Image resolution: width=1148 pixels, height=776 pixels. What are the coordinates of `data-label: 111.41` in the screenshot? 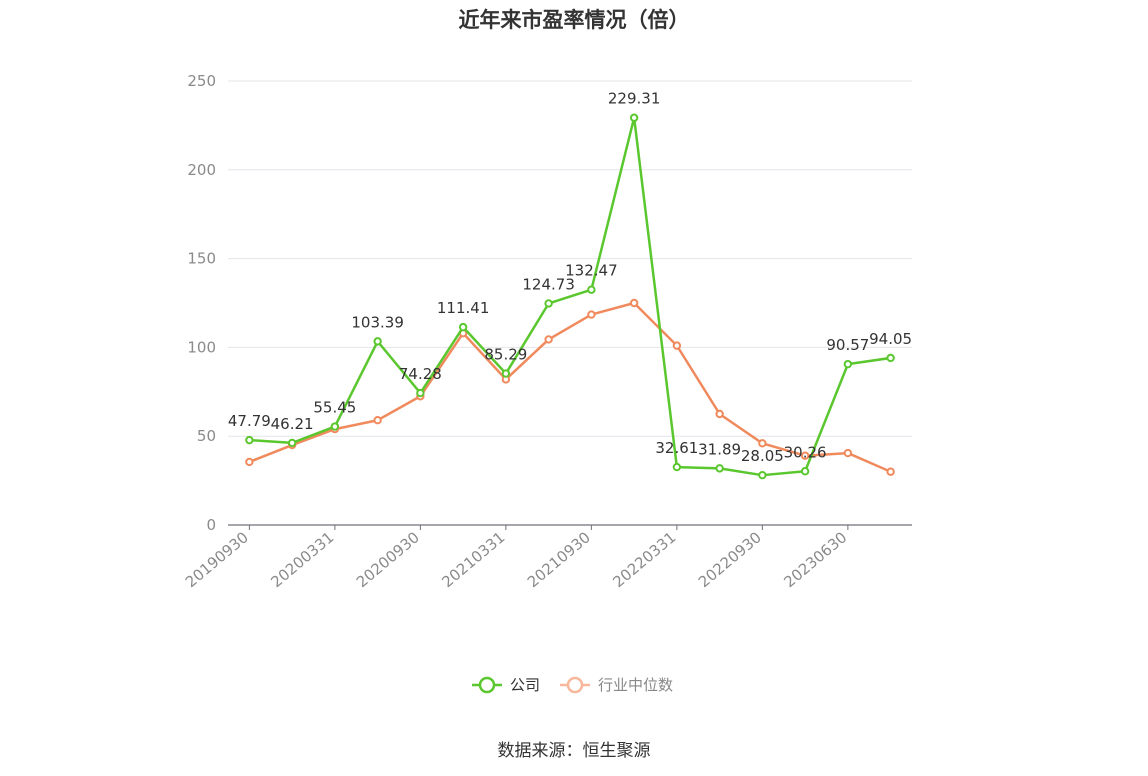 It's located at (463, 308).